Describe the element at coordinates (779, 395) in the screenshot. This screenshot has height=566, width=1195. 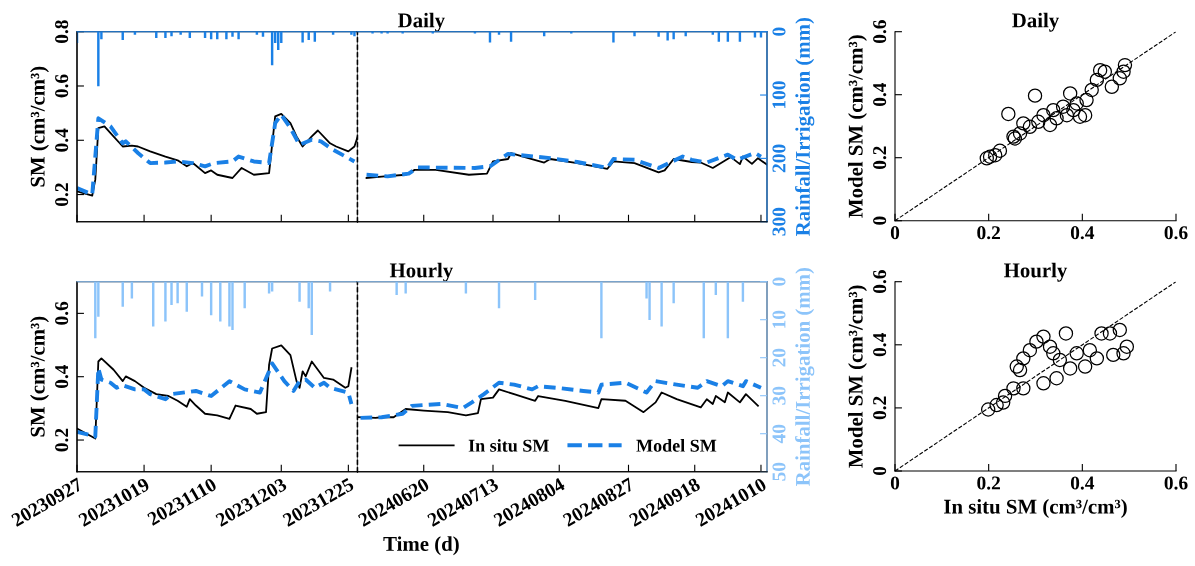
I see `y2-tick-label: 30` at that location.